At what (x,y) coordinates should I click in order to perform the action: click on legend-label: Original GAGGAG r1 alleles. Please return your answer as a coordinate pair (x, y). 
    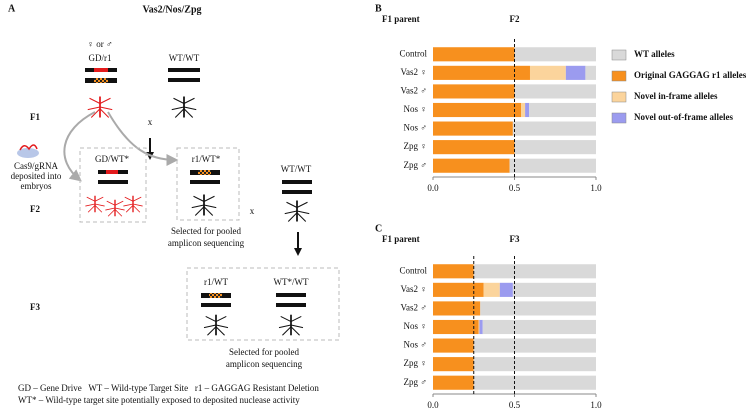
    Looking at the image, I should click on (690, 75).